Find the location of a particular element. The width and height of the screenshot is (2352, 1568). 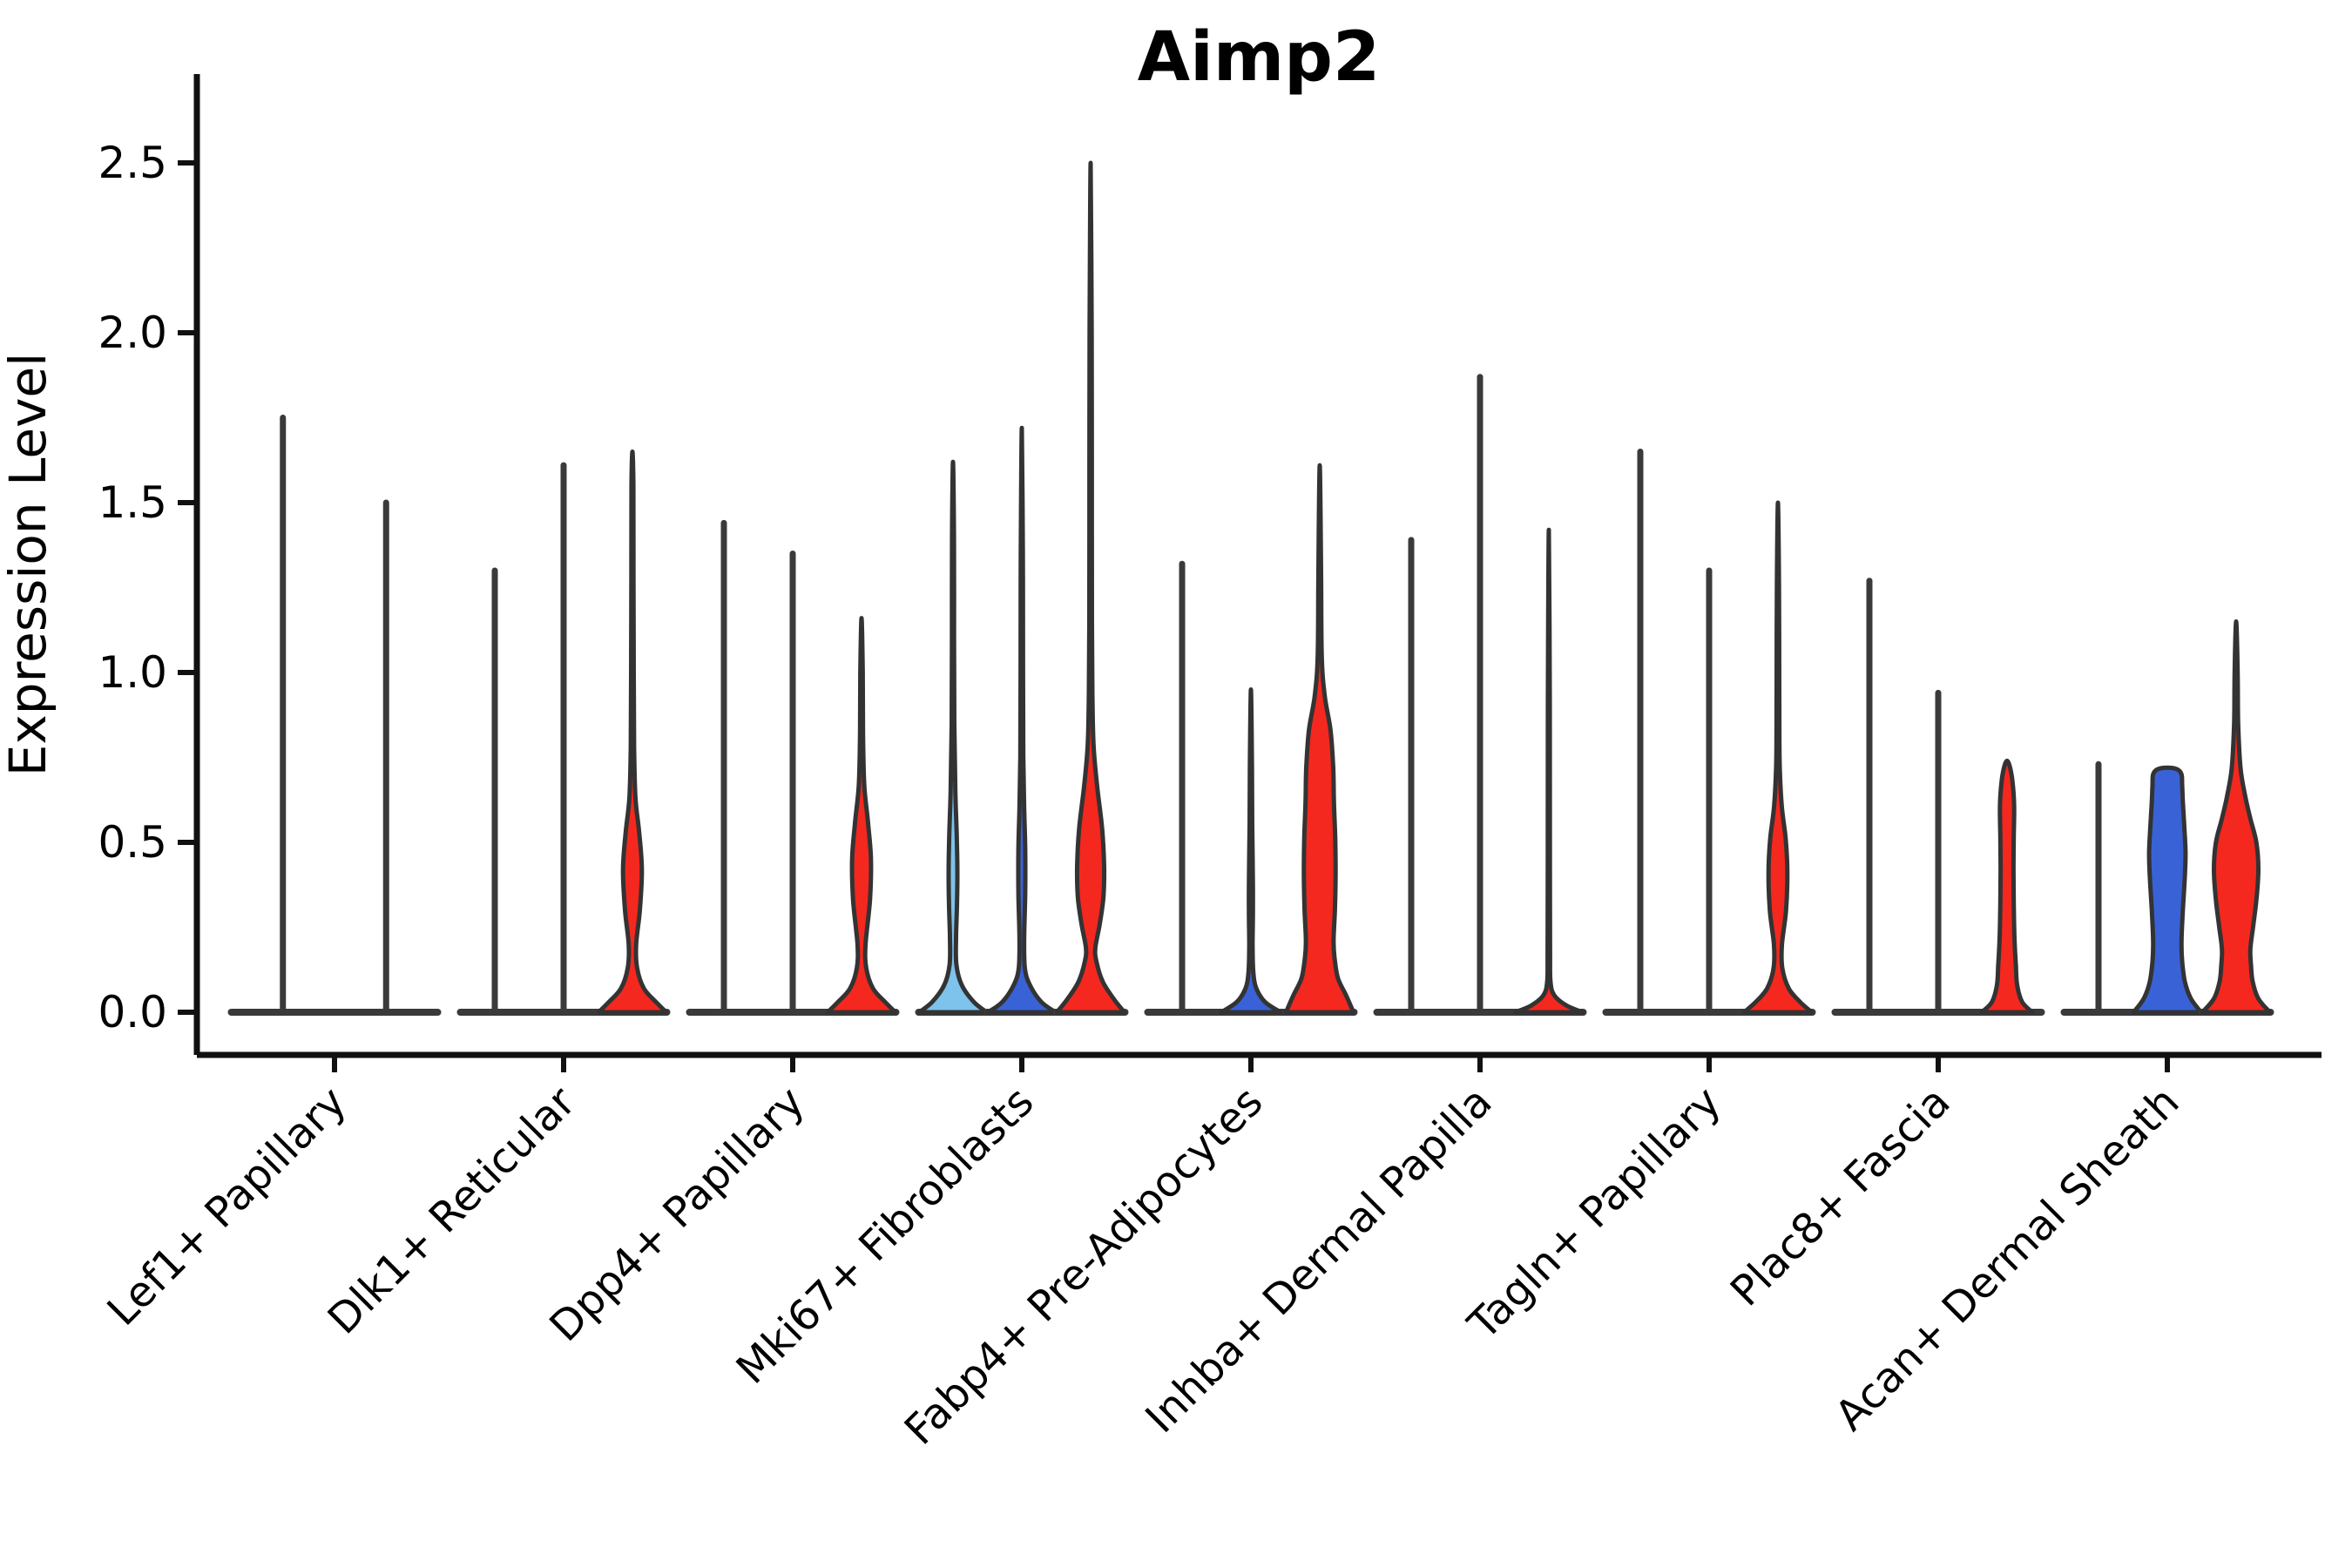

x-tick-label: Tagln+ Papillary is located at coordinates (1594, 1213).